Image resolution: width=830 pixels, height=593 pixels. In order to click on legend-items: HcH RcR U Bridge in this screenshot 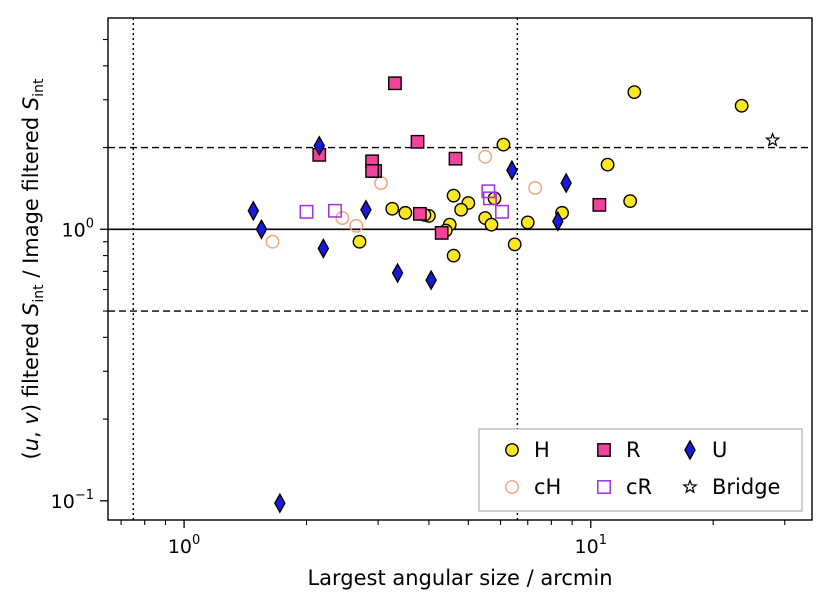, I will do `click(642, 468)`.